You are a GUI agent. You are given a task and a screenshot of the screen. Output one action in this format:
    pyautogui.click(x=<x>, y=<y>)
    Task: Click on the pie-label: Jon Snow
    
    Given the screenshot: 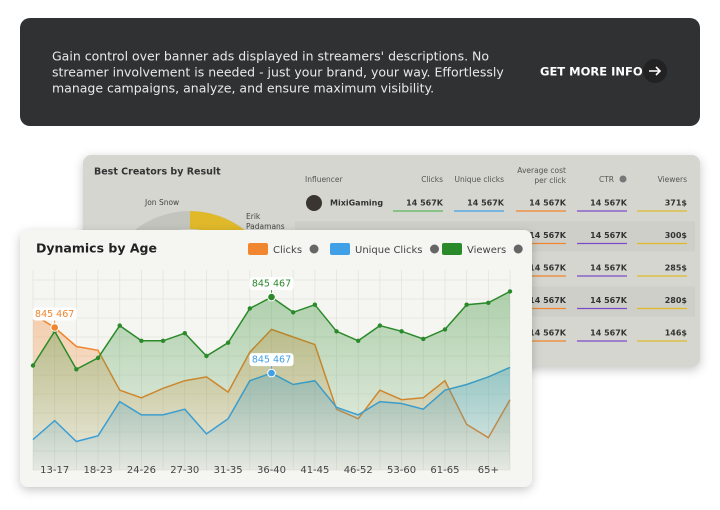 What is the action you would take?
    pyautogui.click(x=161, y=202)
    